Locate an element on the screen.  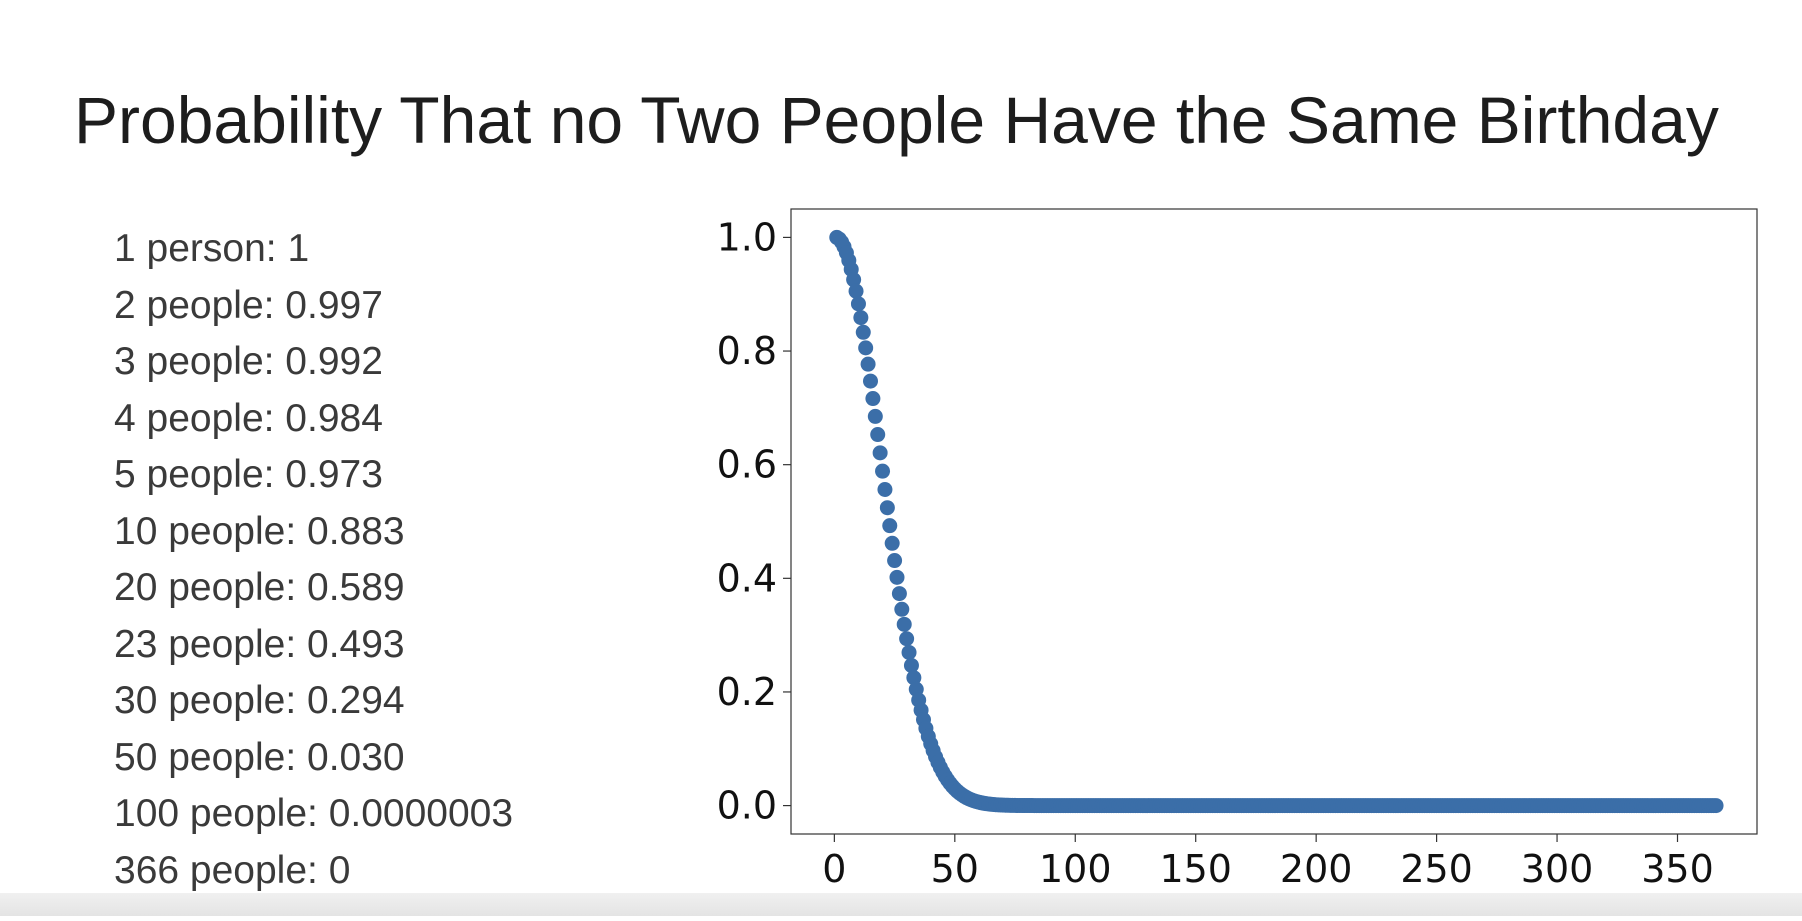
list-item: 366 people: 0 is located at coordinates (232, 870).